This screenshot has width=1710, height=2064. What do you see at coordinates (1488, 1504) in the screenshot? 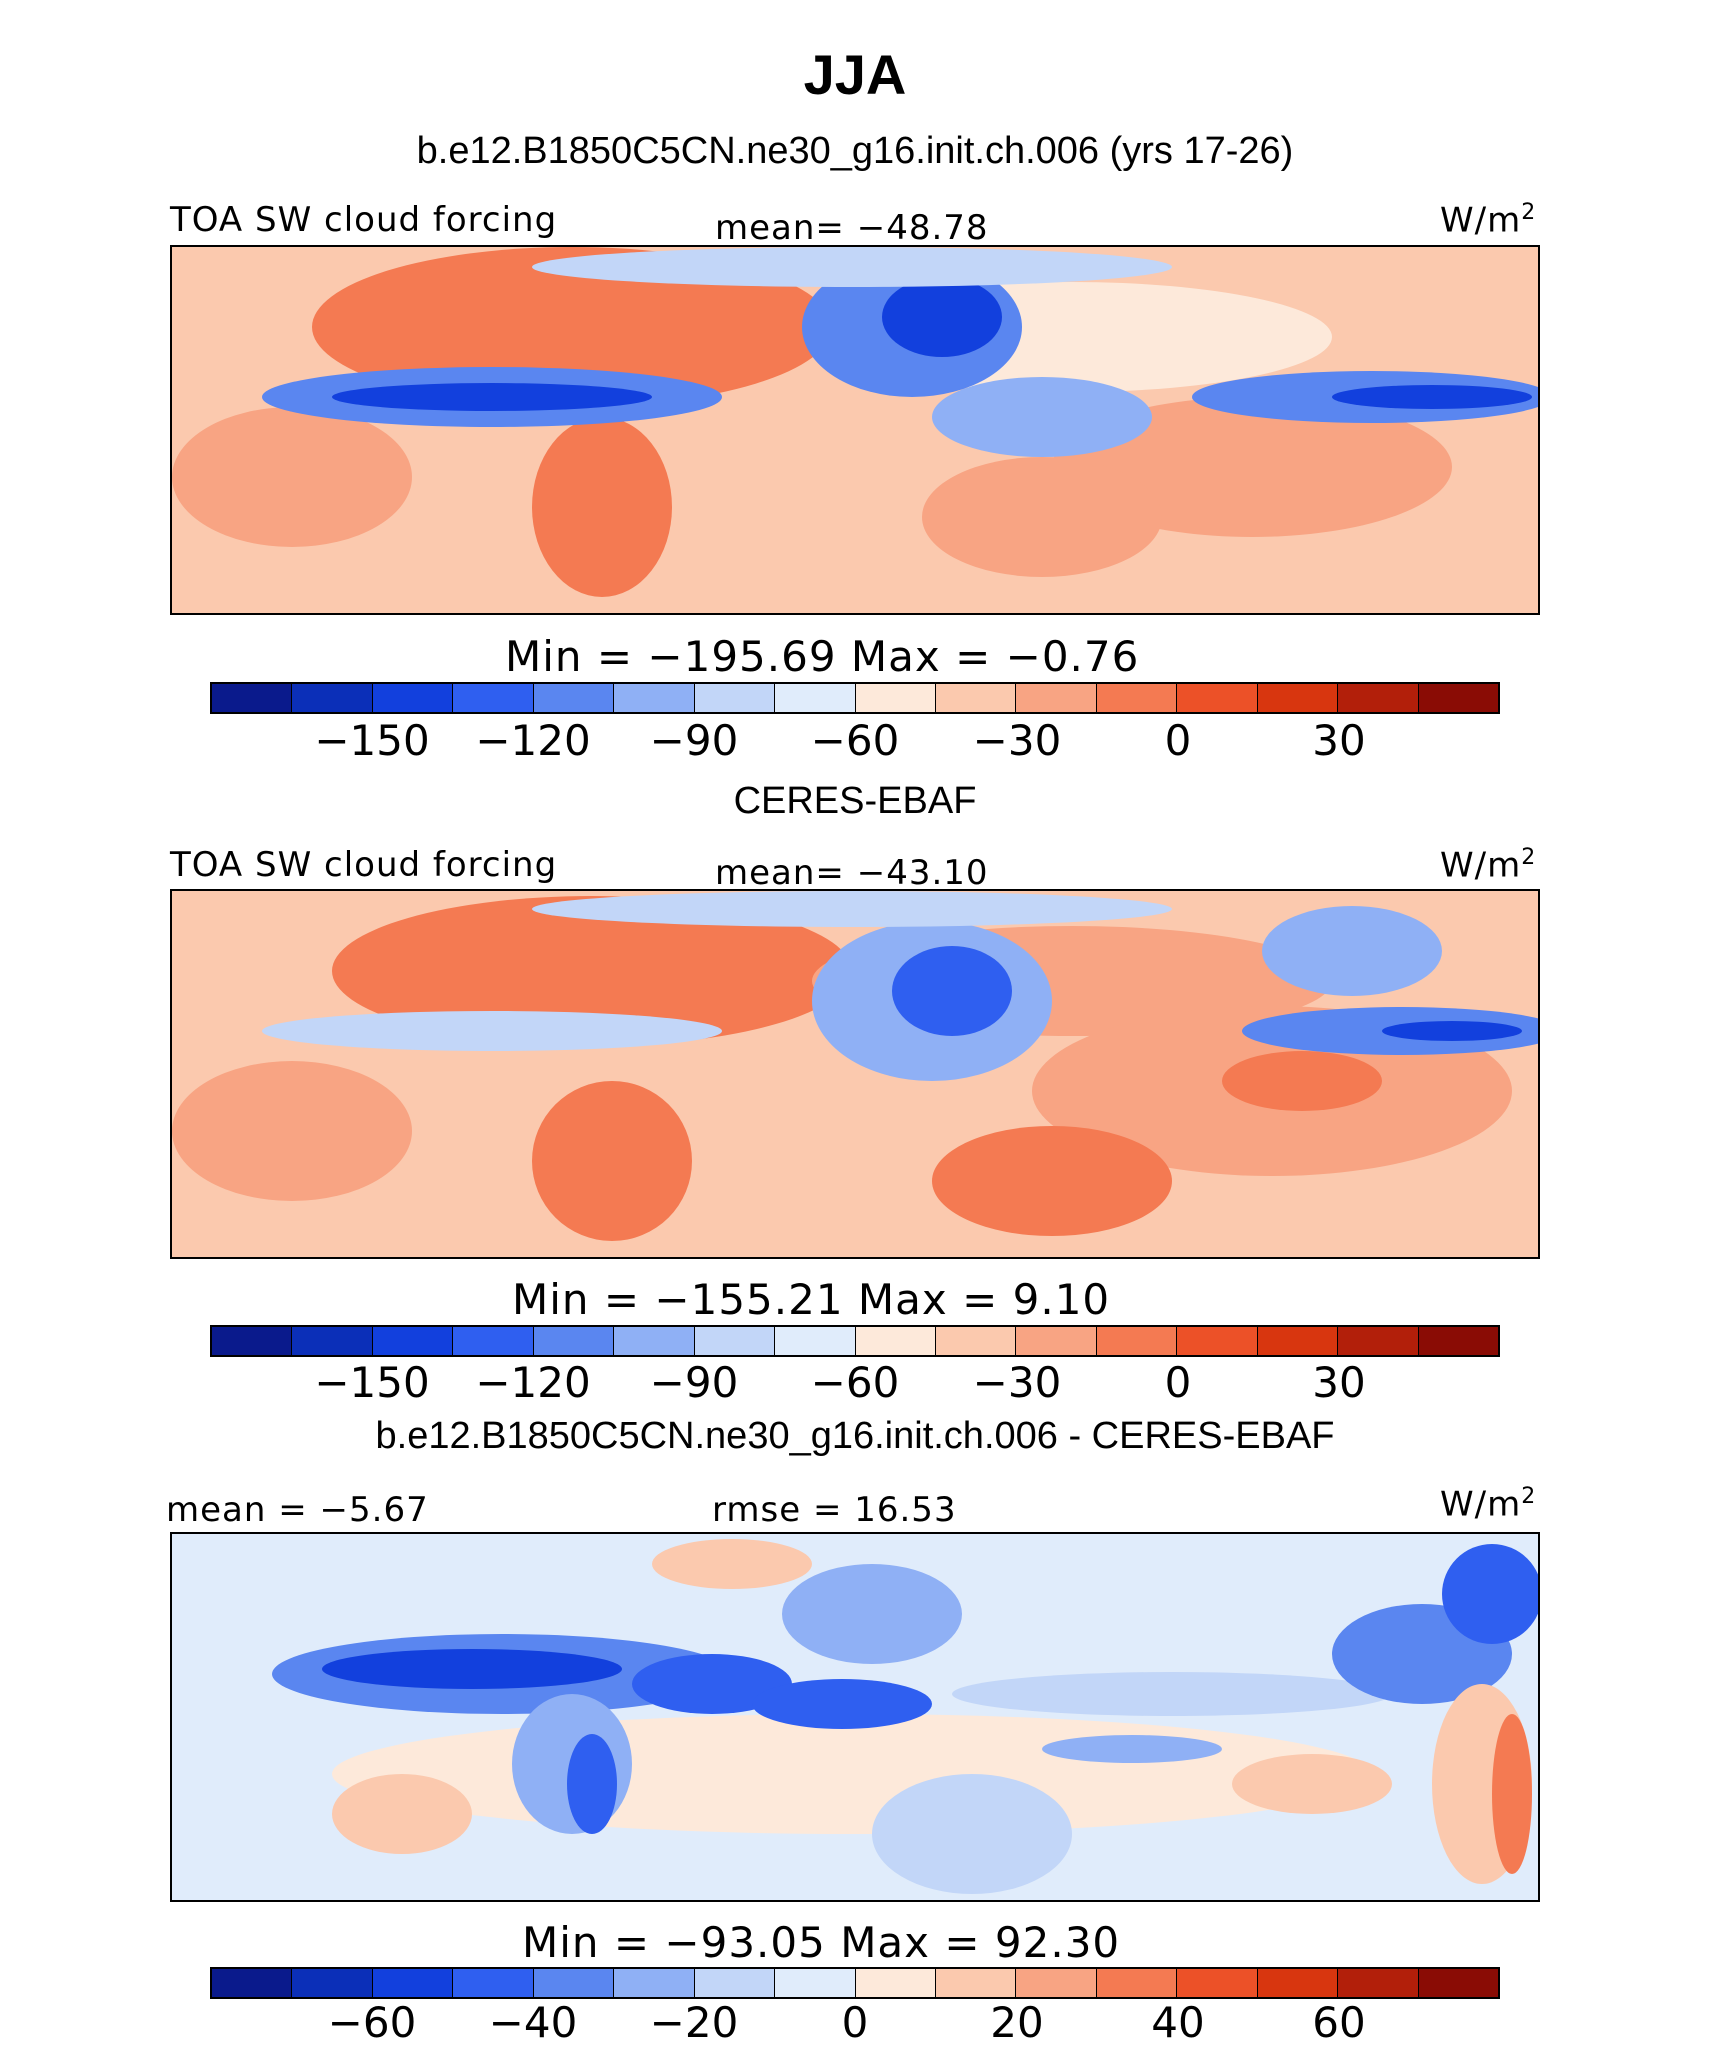
I see `panel-3-units: W/m2` at bounding box center [1488, 1504].